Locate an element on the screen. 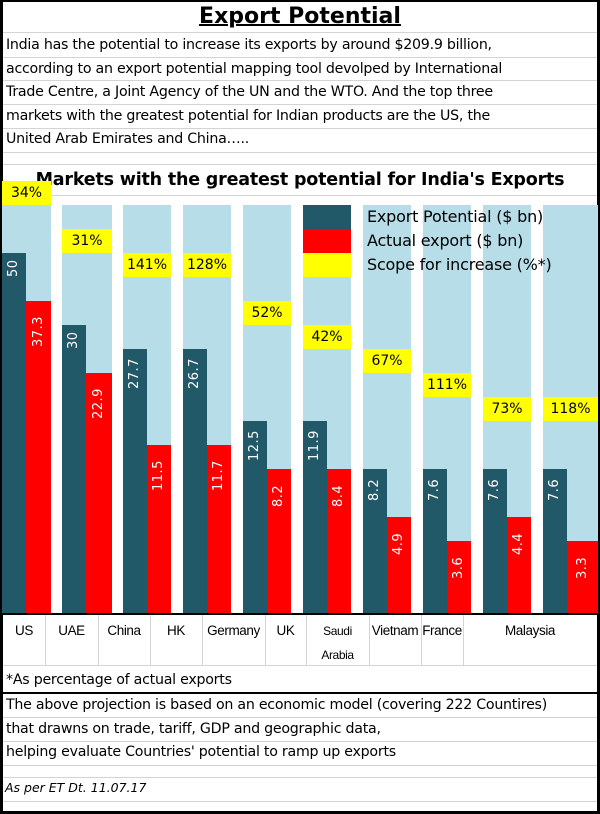  category-label-line: HK is located at coordinates (176, 630).